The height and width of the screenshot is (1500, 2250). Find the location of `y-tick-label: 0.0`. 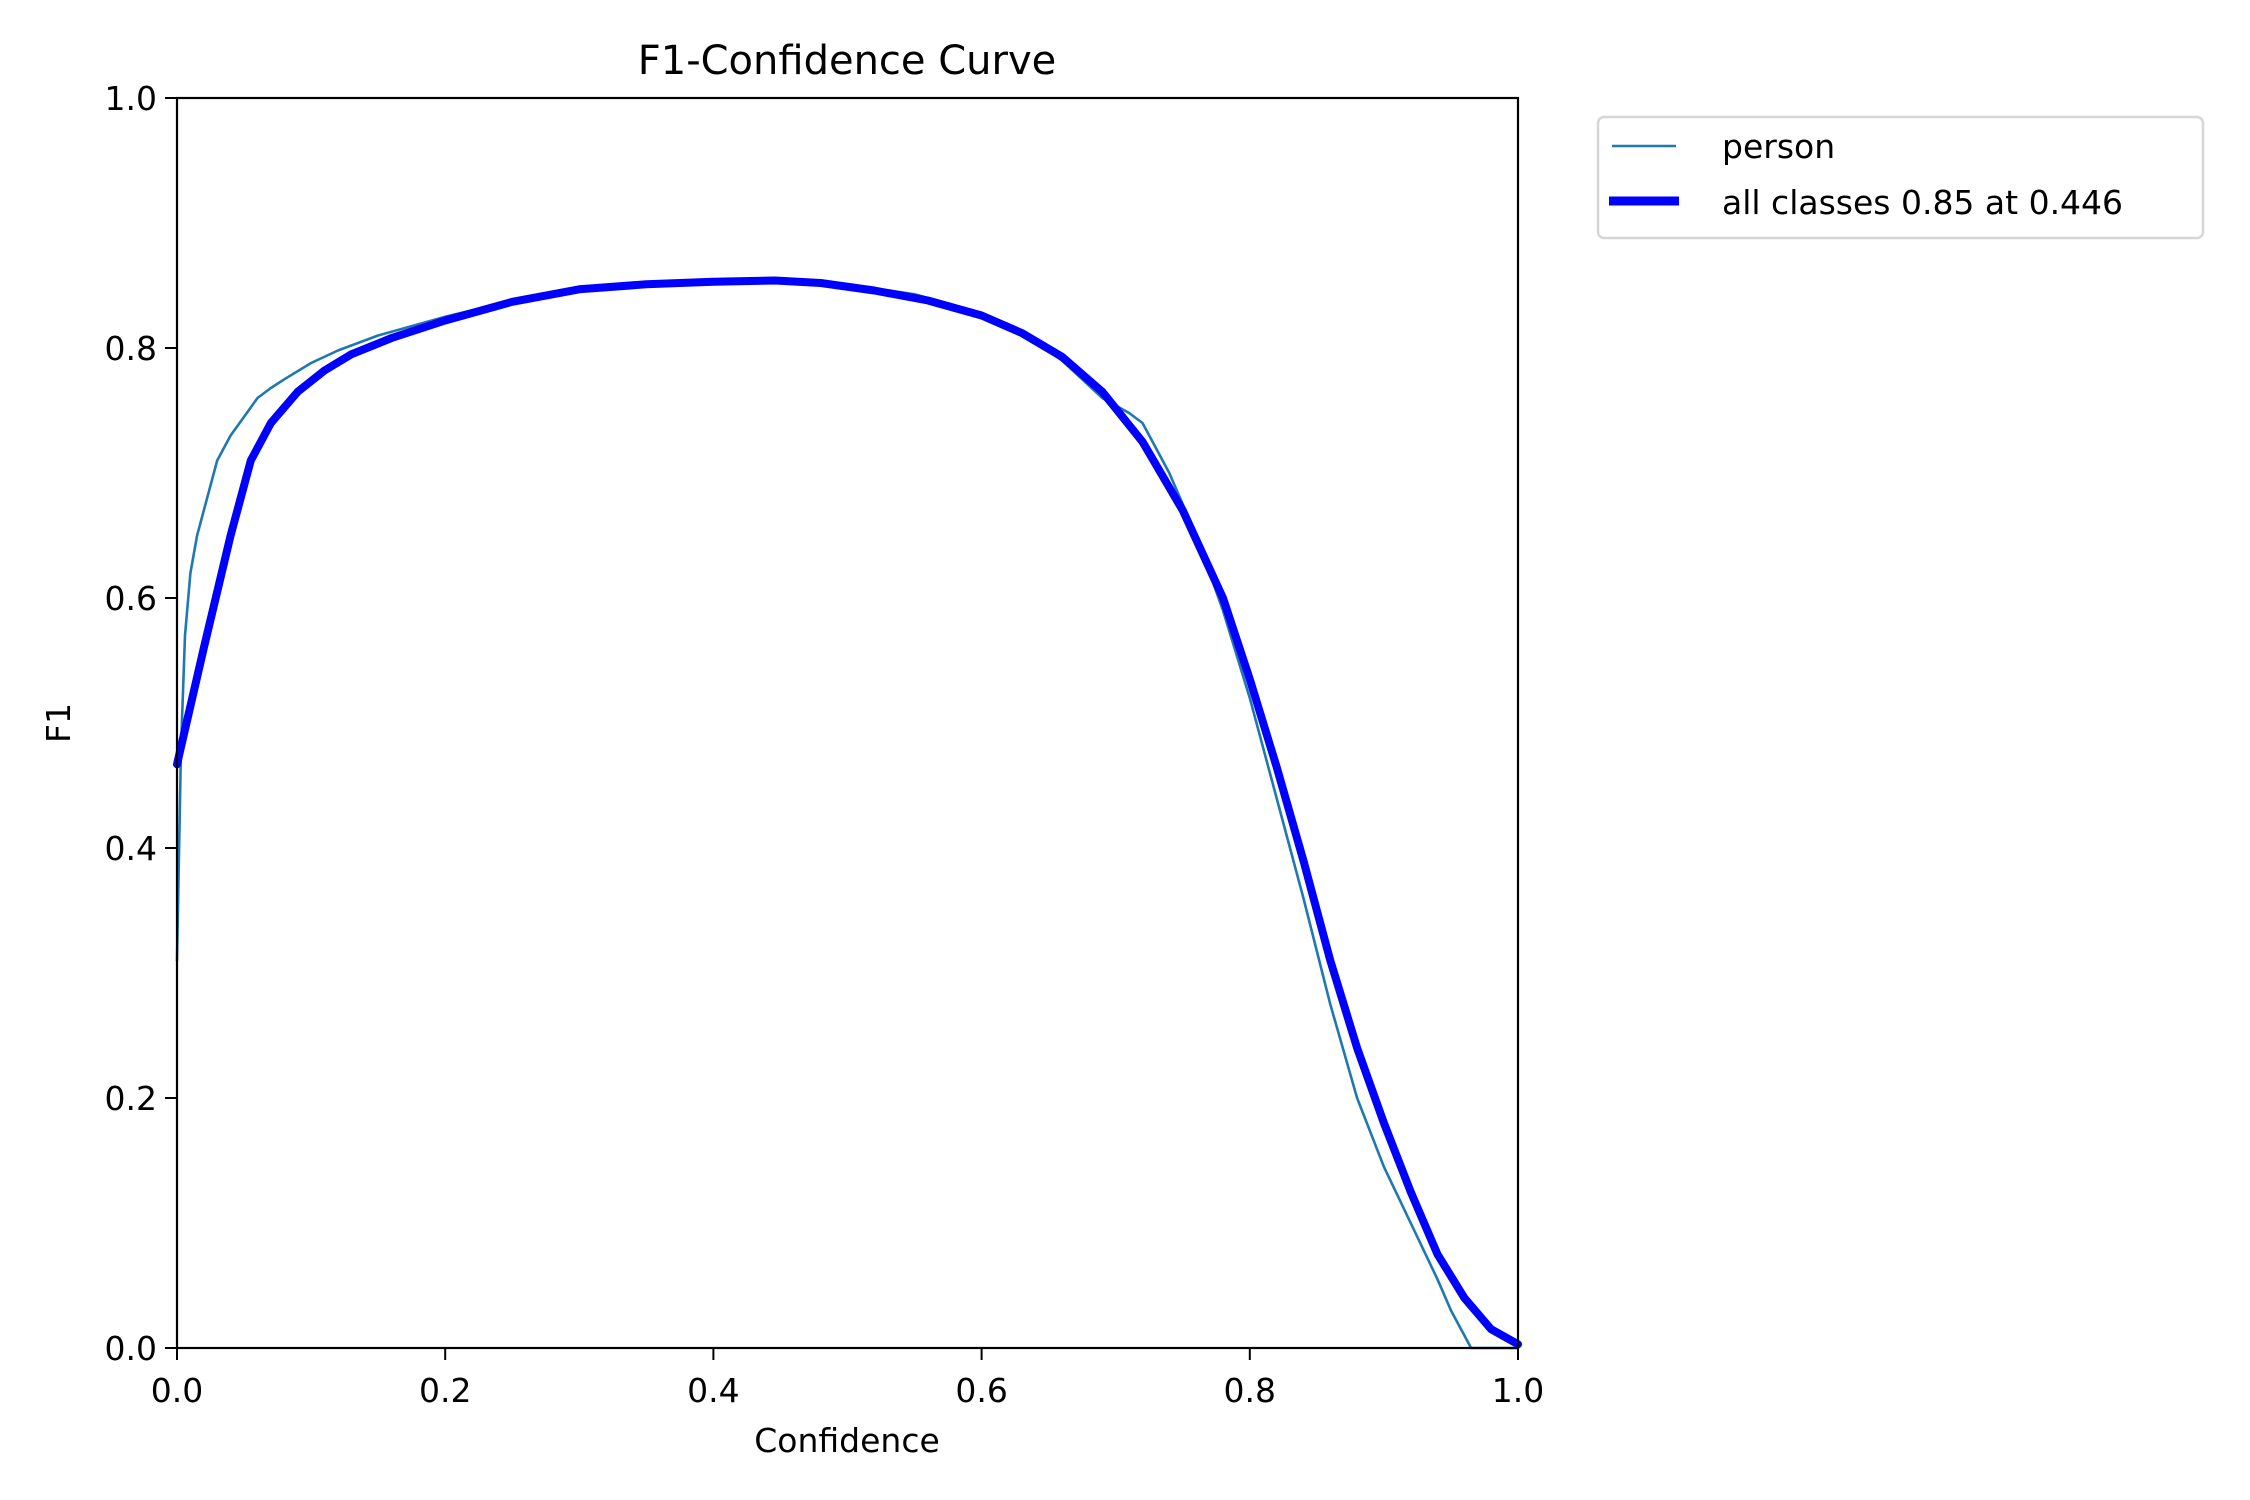

y-tick-label: 0.0 is located at coordinates (131, 1348).